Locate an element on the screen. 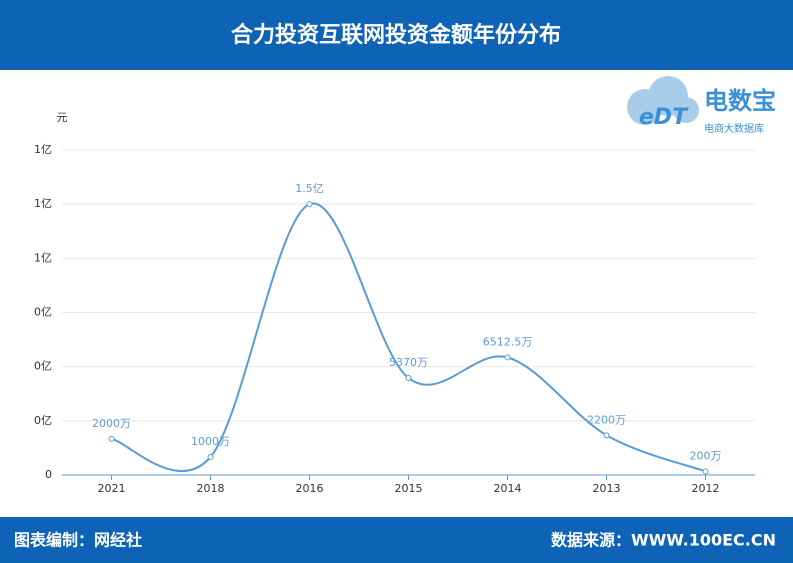 The image size is (793, 563). x-tick-label: 2013 is located at coordinates (607, 488).